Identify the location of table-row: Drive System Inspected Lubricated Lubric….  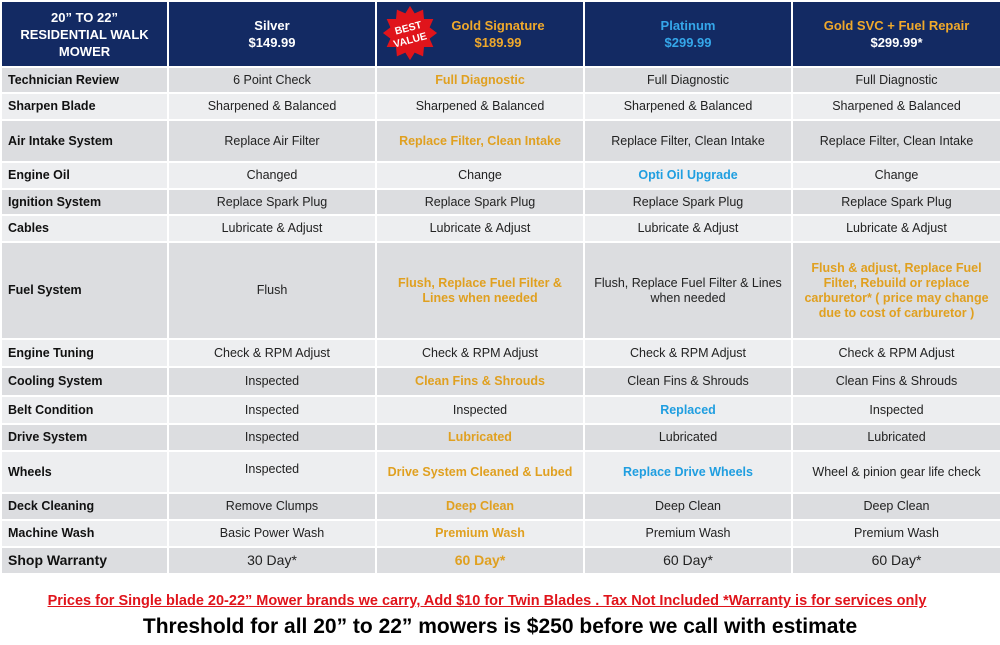
(500, 437).